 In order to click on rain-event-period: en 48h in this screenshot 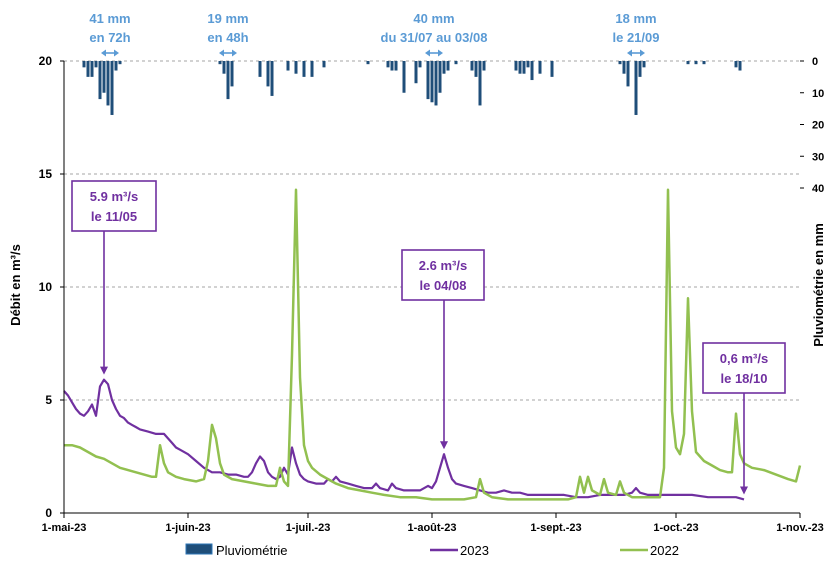, I will do `click(227, 37)`.